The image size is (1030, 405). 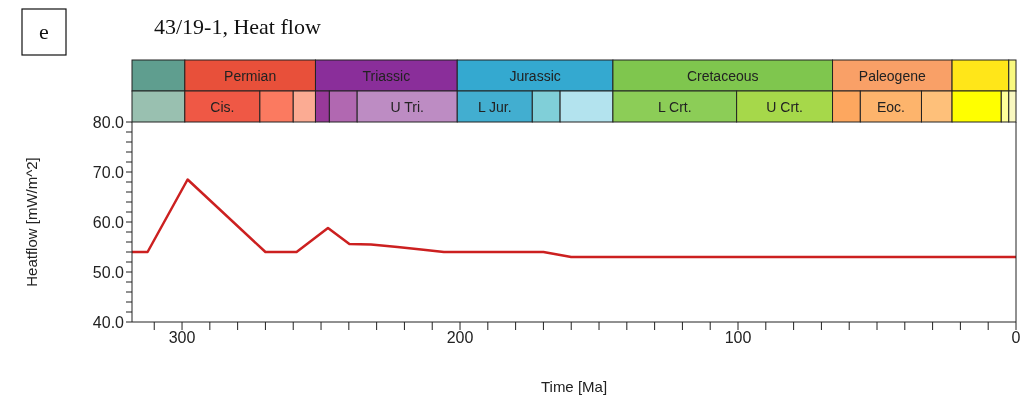 What do you see at coordinates (32, 222) in the screenshot?
I see `y-axis-title: Heatflow [mW/m^2]` at bounding box center [32, 222].